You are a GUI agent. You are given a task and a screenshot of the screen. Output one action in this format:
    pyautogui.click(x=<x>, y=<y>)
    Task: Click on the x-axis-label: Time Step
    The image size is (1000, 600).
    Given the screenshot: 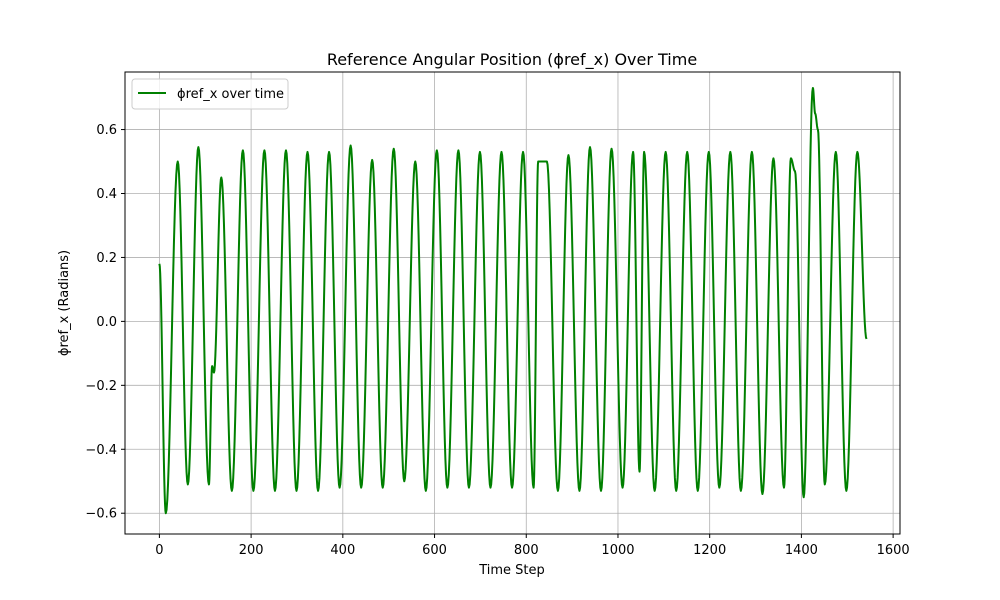 What is the action you would take?
    pyautogui.click(x=511, y=570)
    